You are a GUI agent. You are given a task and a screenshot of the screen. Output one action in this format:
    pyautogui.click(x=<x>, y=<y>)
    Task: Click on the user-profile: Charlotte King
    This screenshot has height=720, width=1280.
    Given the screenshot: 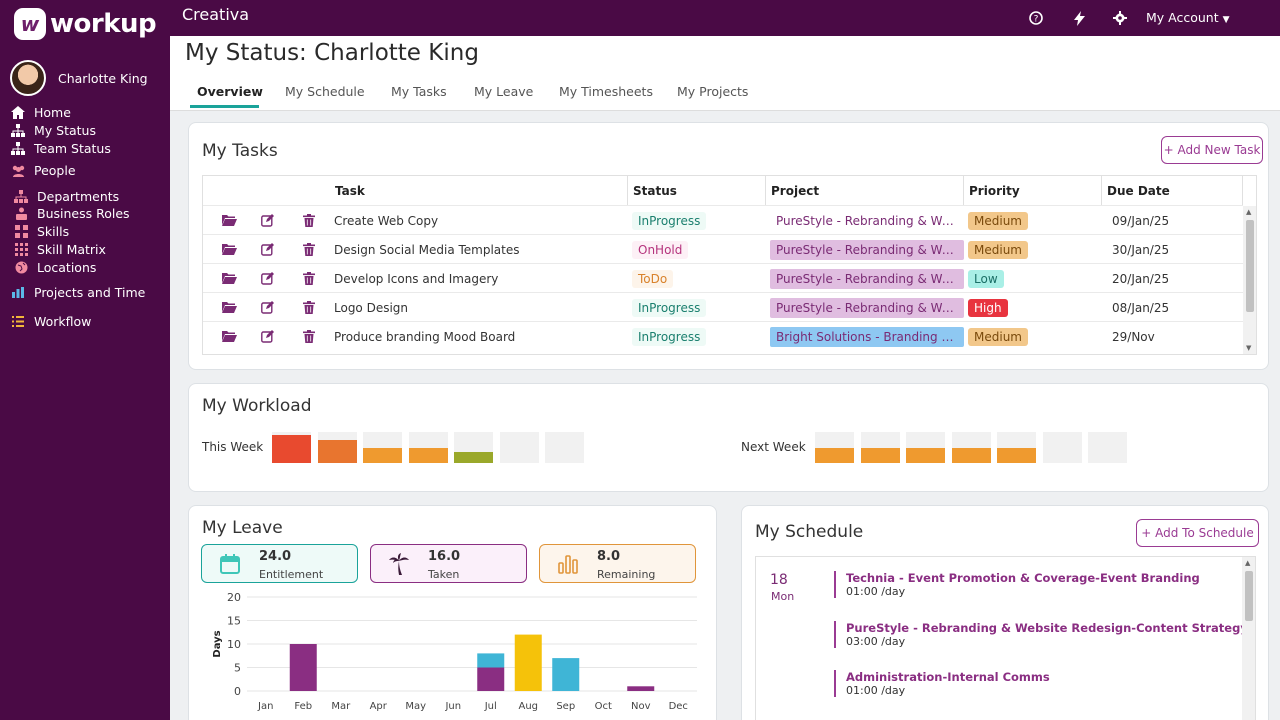 What is the action you would take?
    pyautogui.click(x=79, y=78)
    